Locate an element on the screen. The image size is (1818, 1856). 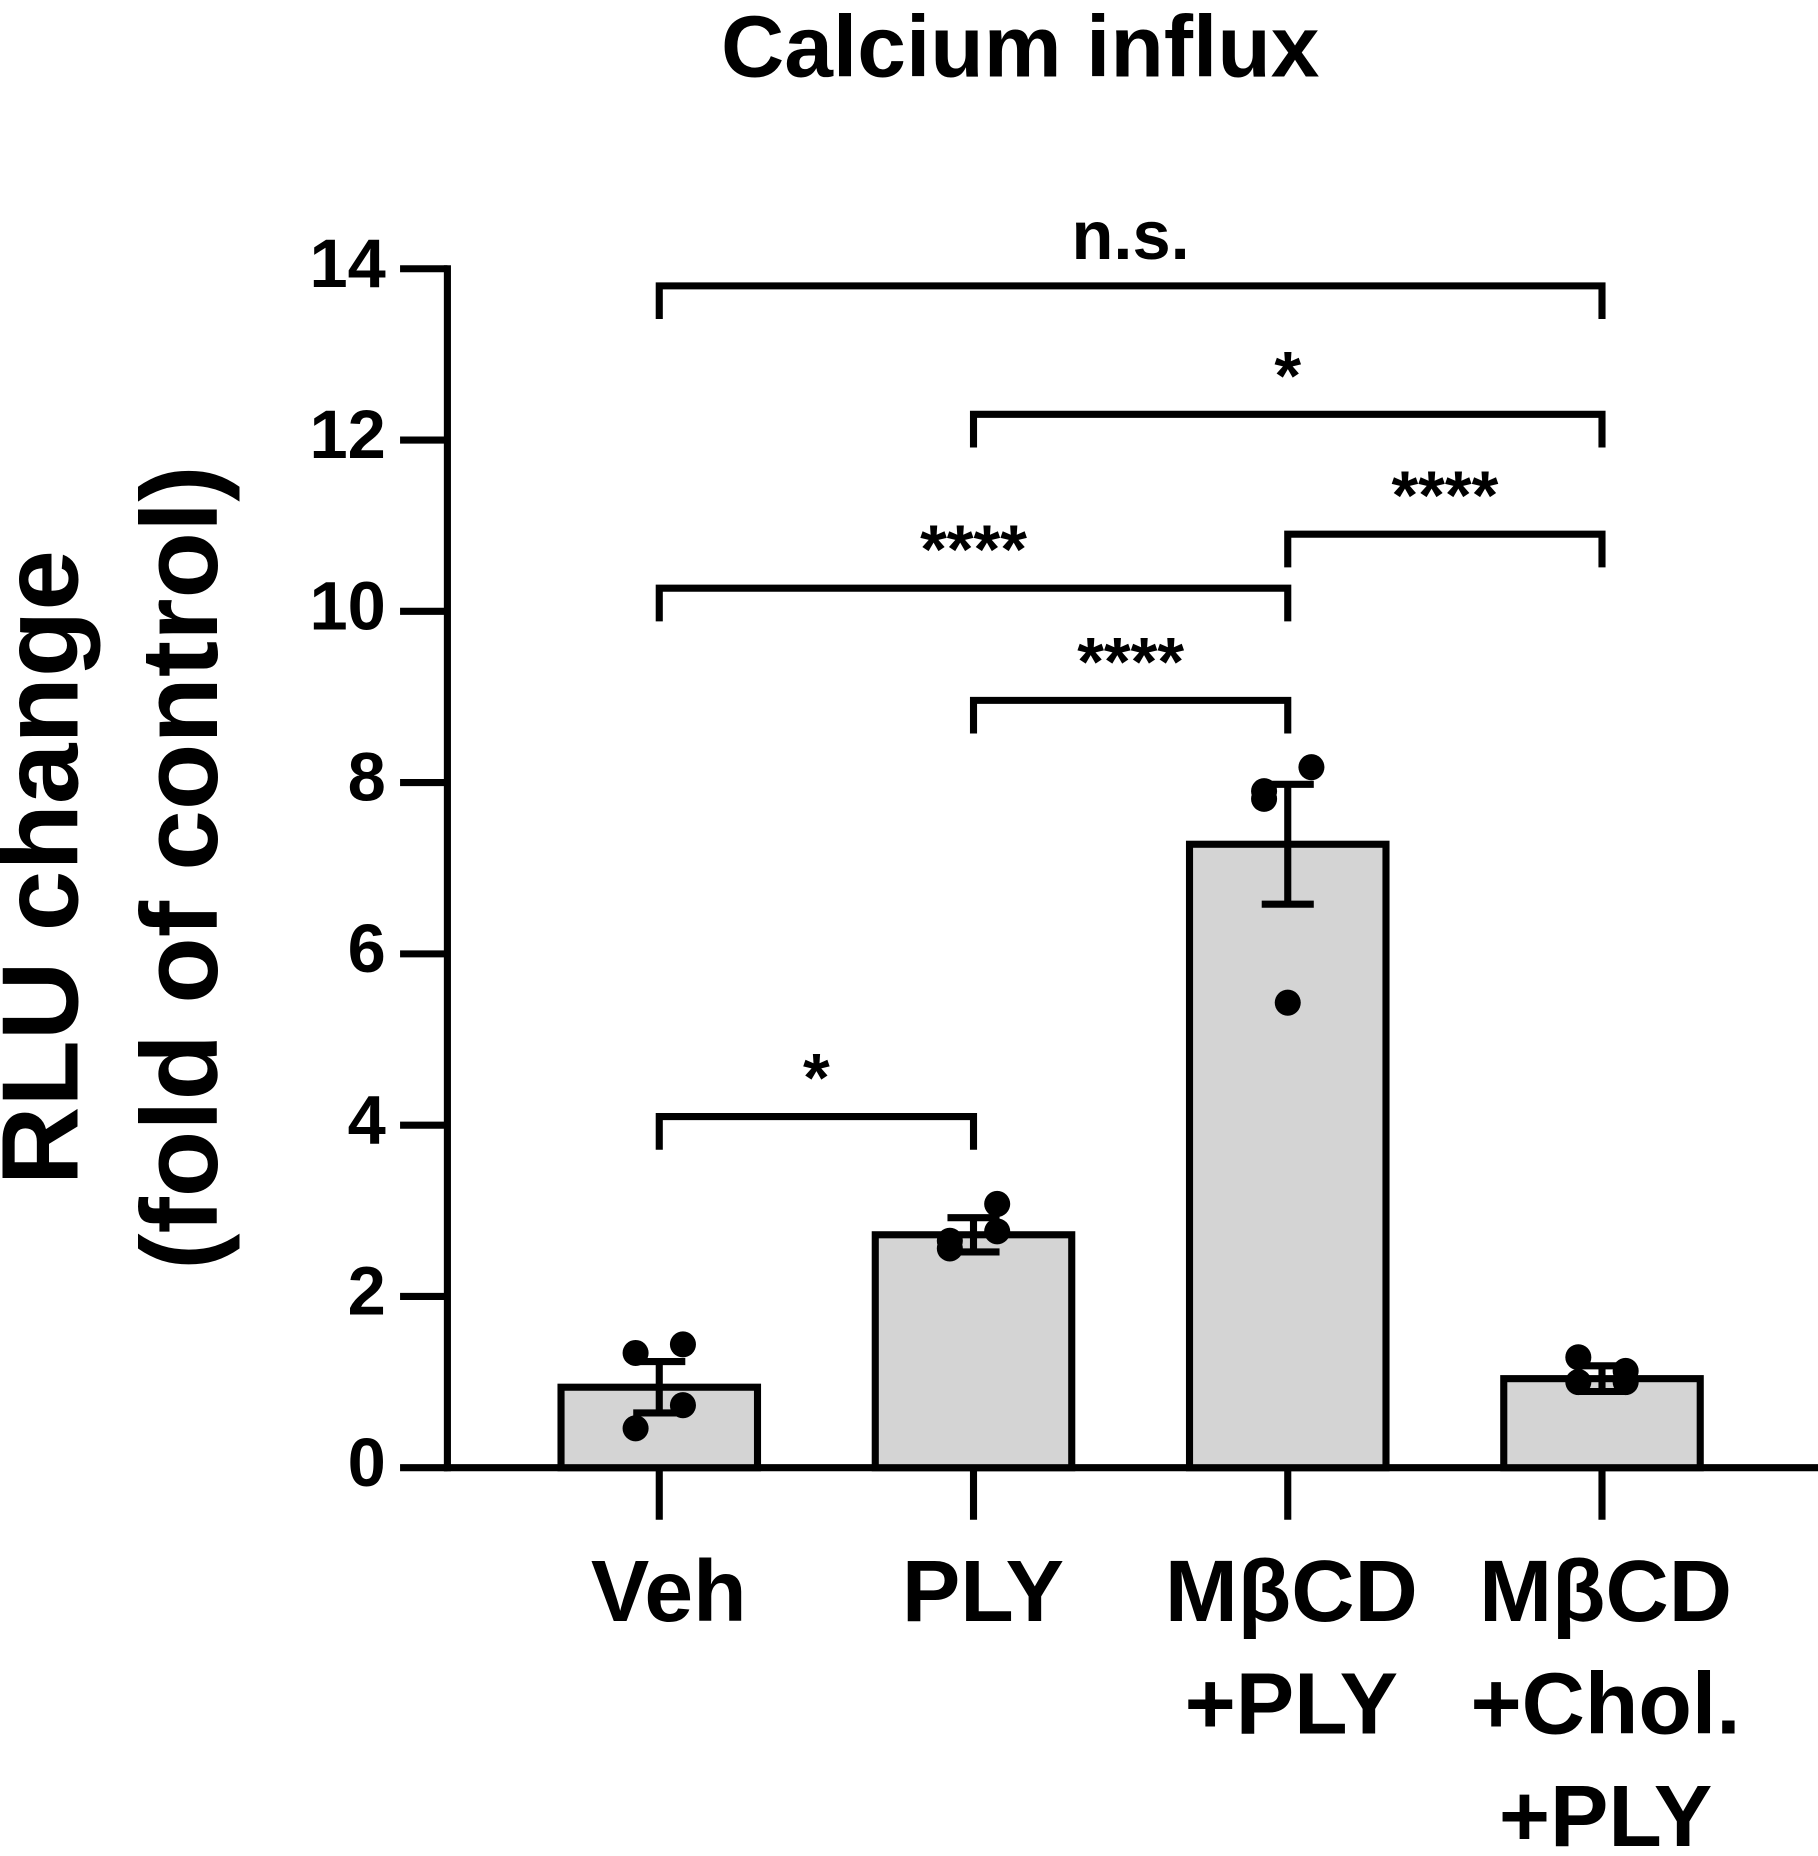
x-tick-label: MβCD +Chol. +PLY is located at coordinates (1606, 1699).